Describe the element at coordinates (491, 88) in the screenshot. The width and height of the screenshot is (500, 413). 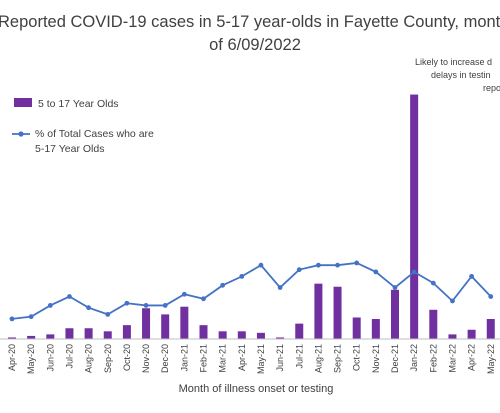
I see `annotation-line-3: repo` at that location.